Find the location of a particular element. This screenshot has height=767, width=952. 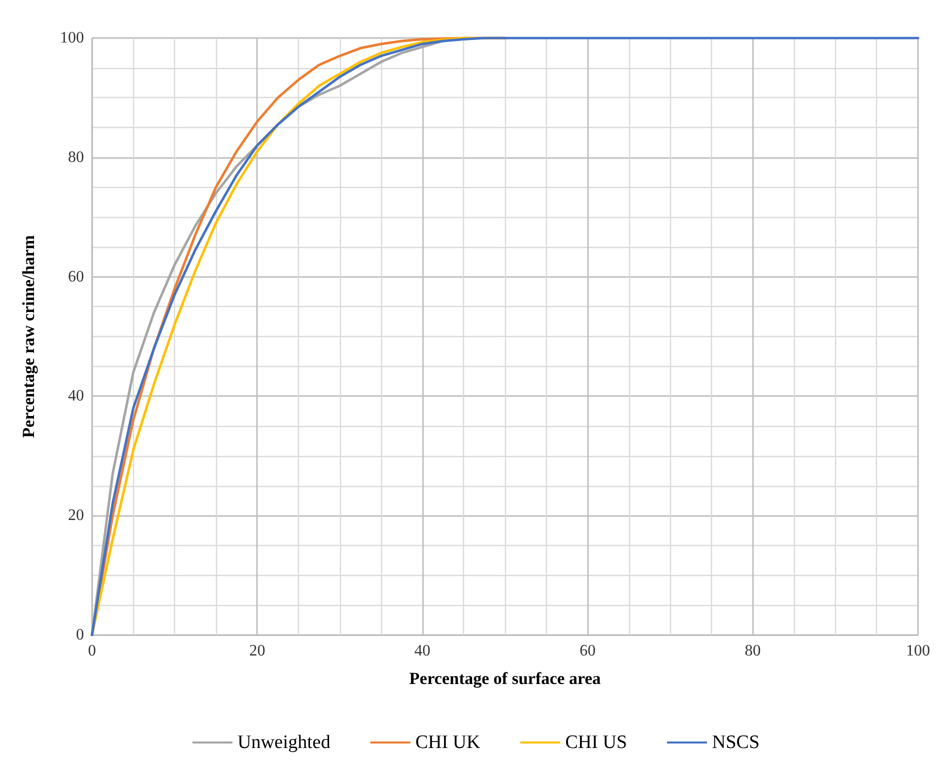

legend-label: Unweighted is located at coordinates (284, 742).